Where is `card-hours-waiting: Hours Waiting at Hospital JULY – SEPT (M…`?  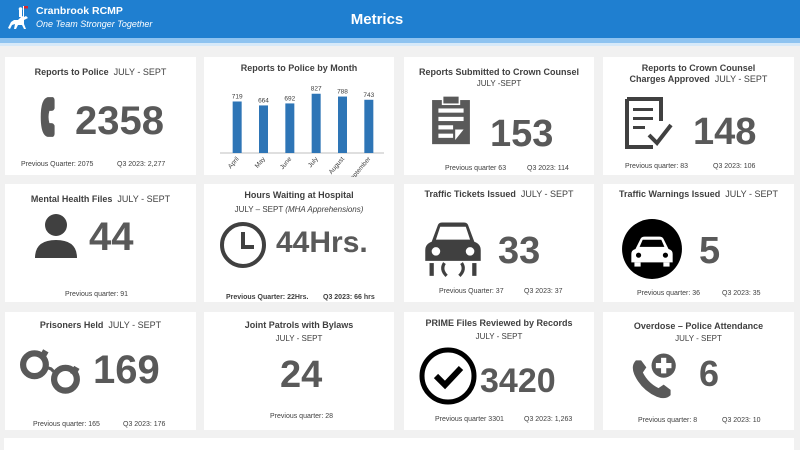
card-hours-waiting: Hours Waiting at Hospital JULY – SEPT (M… is located at coordinates (299, 243).